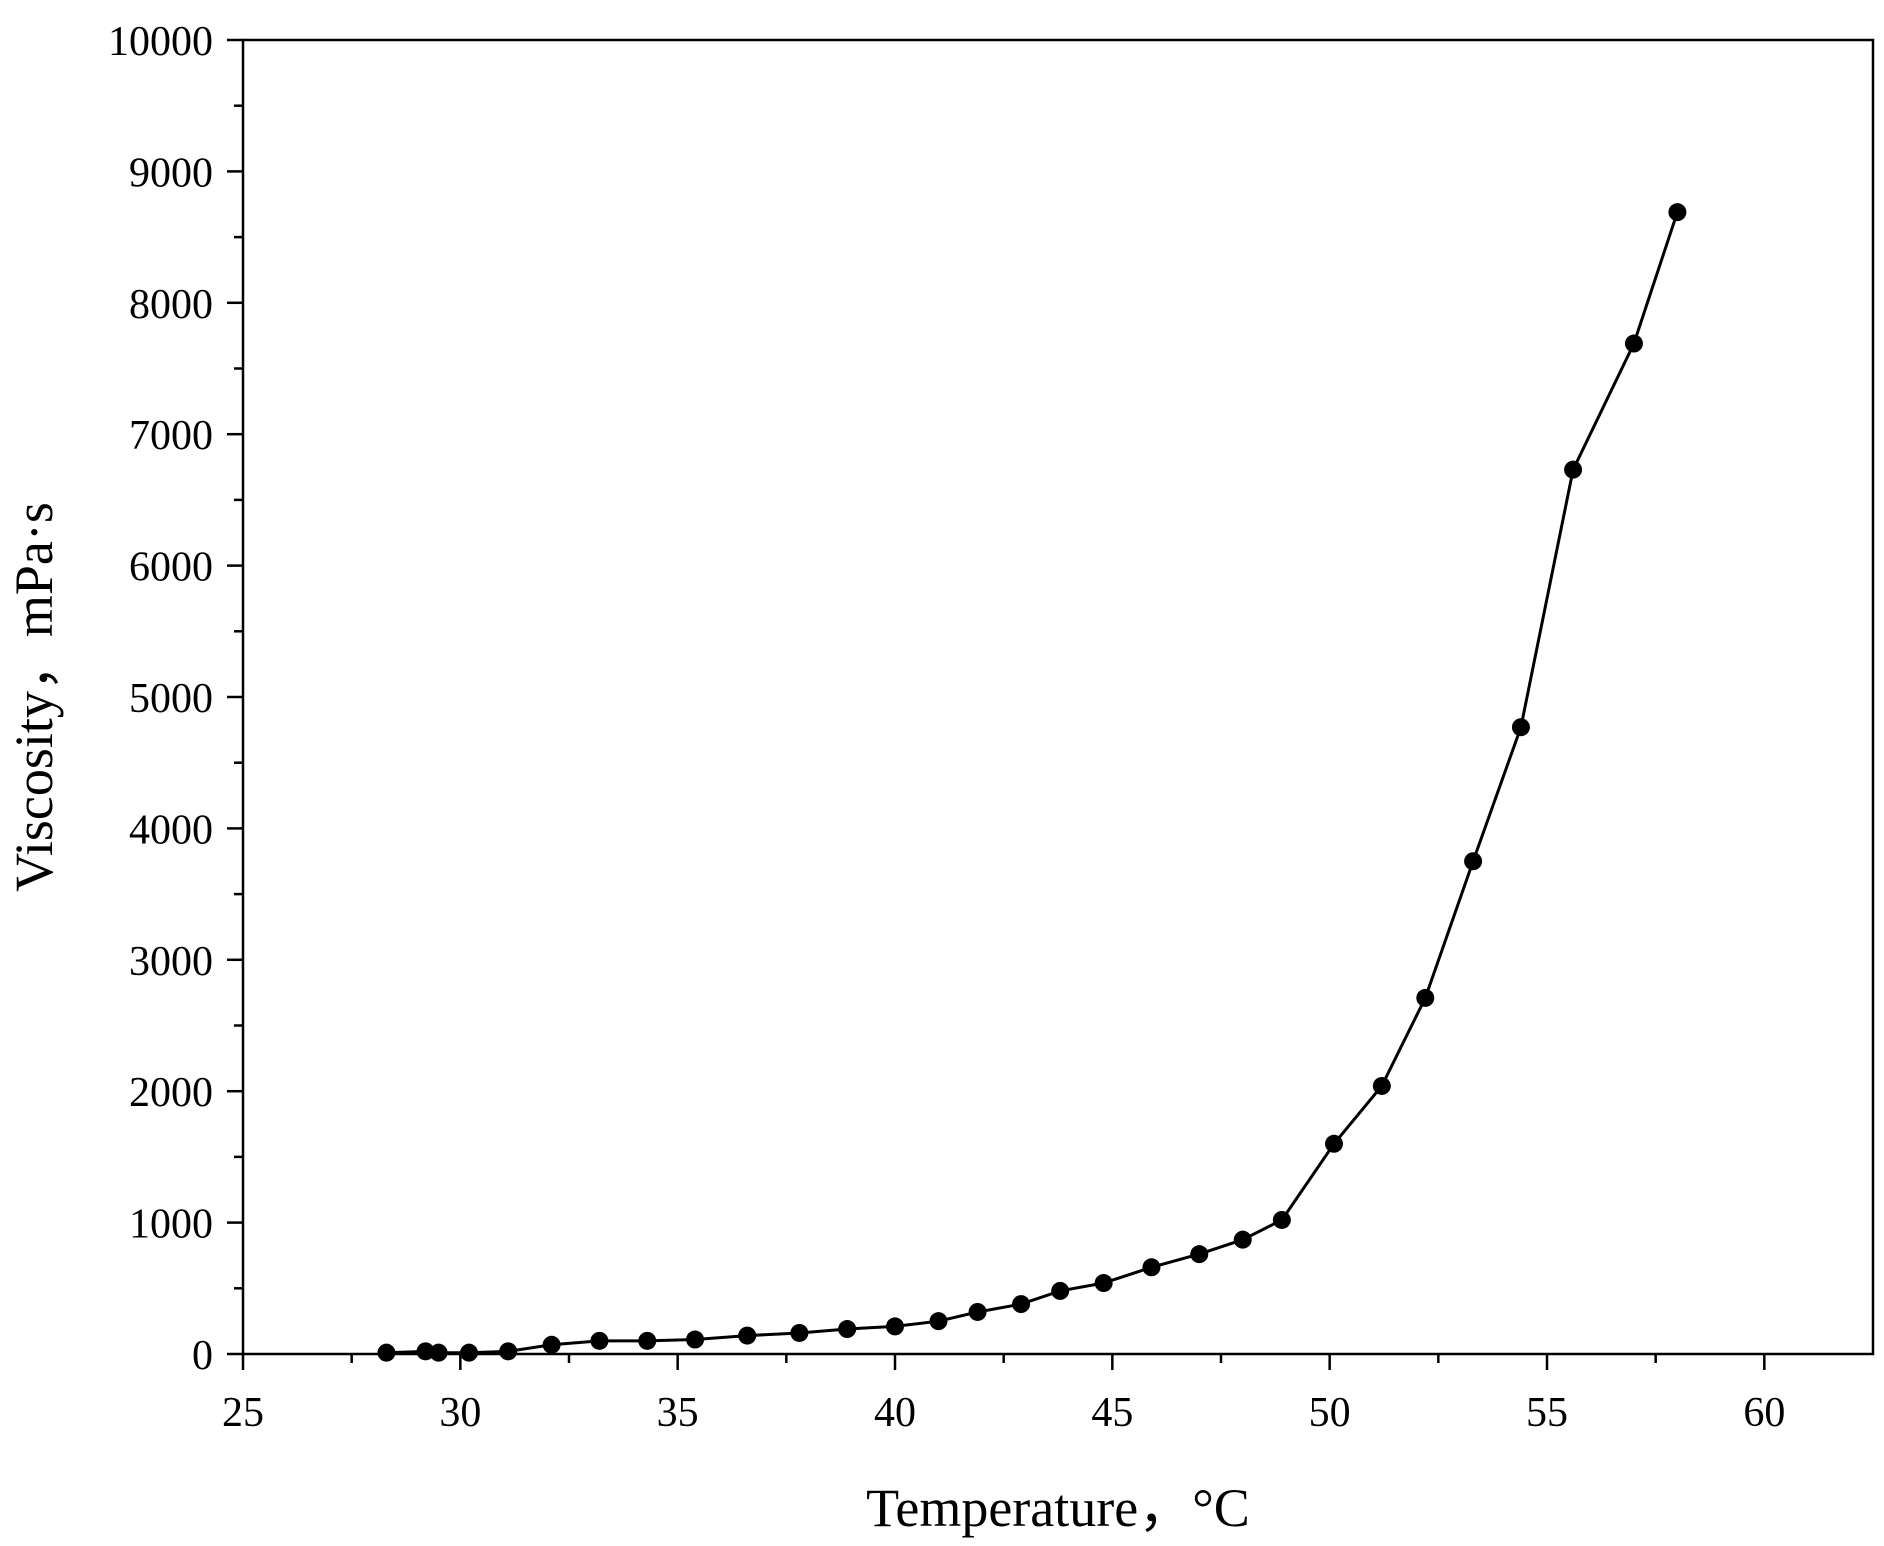 The height and width of the screenshot is (1546, 1884). I want to click on x-tick-label: 45, so click(1112, 1413).